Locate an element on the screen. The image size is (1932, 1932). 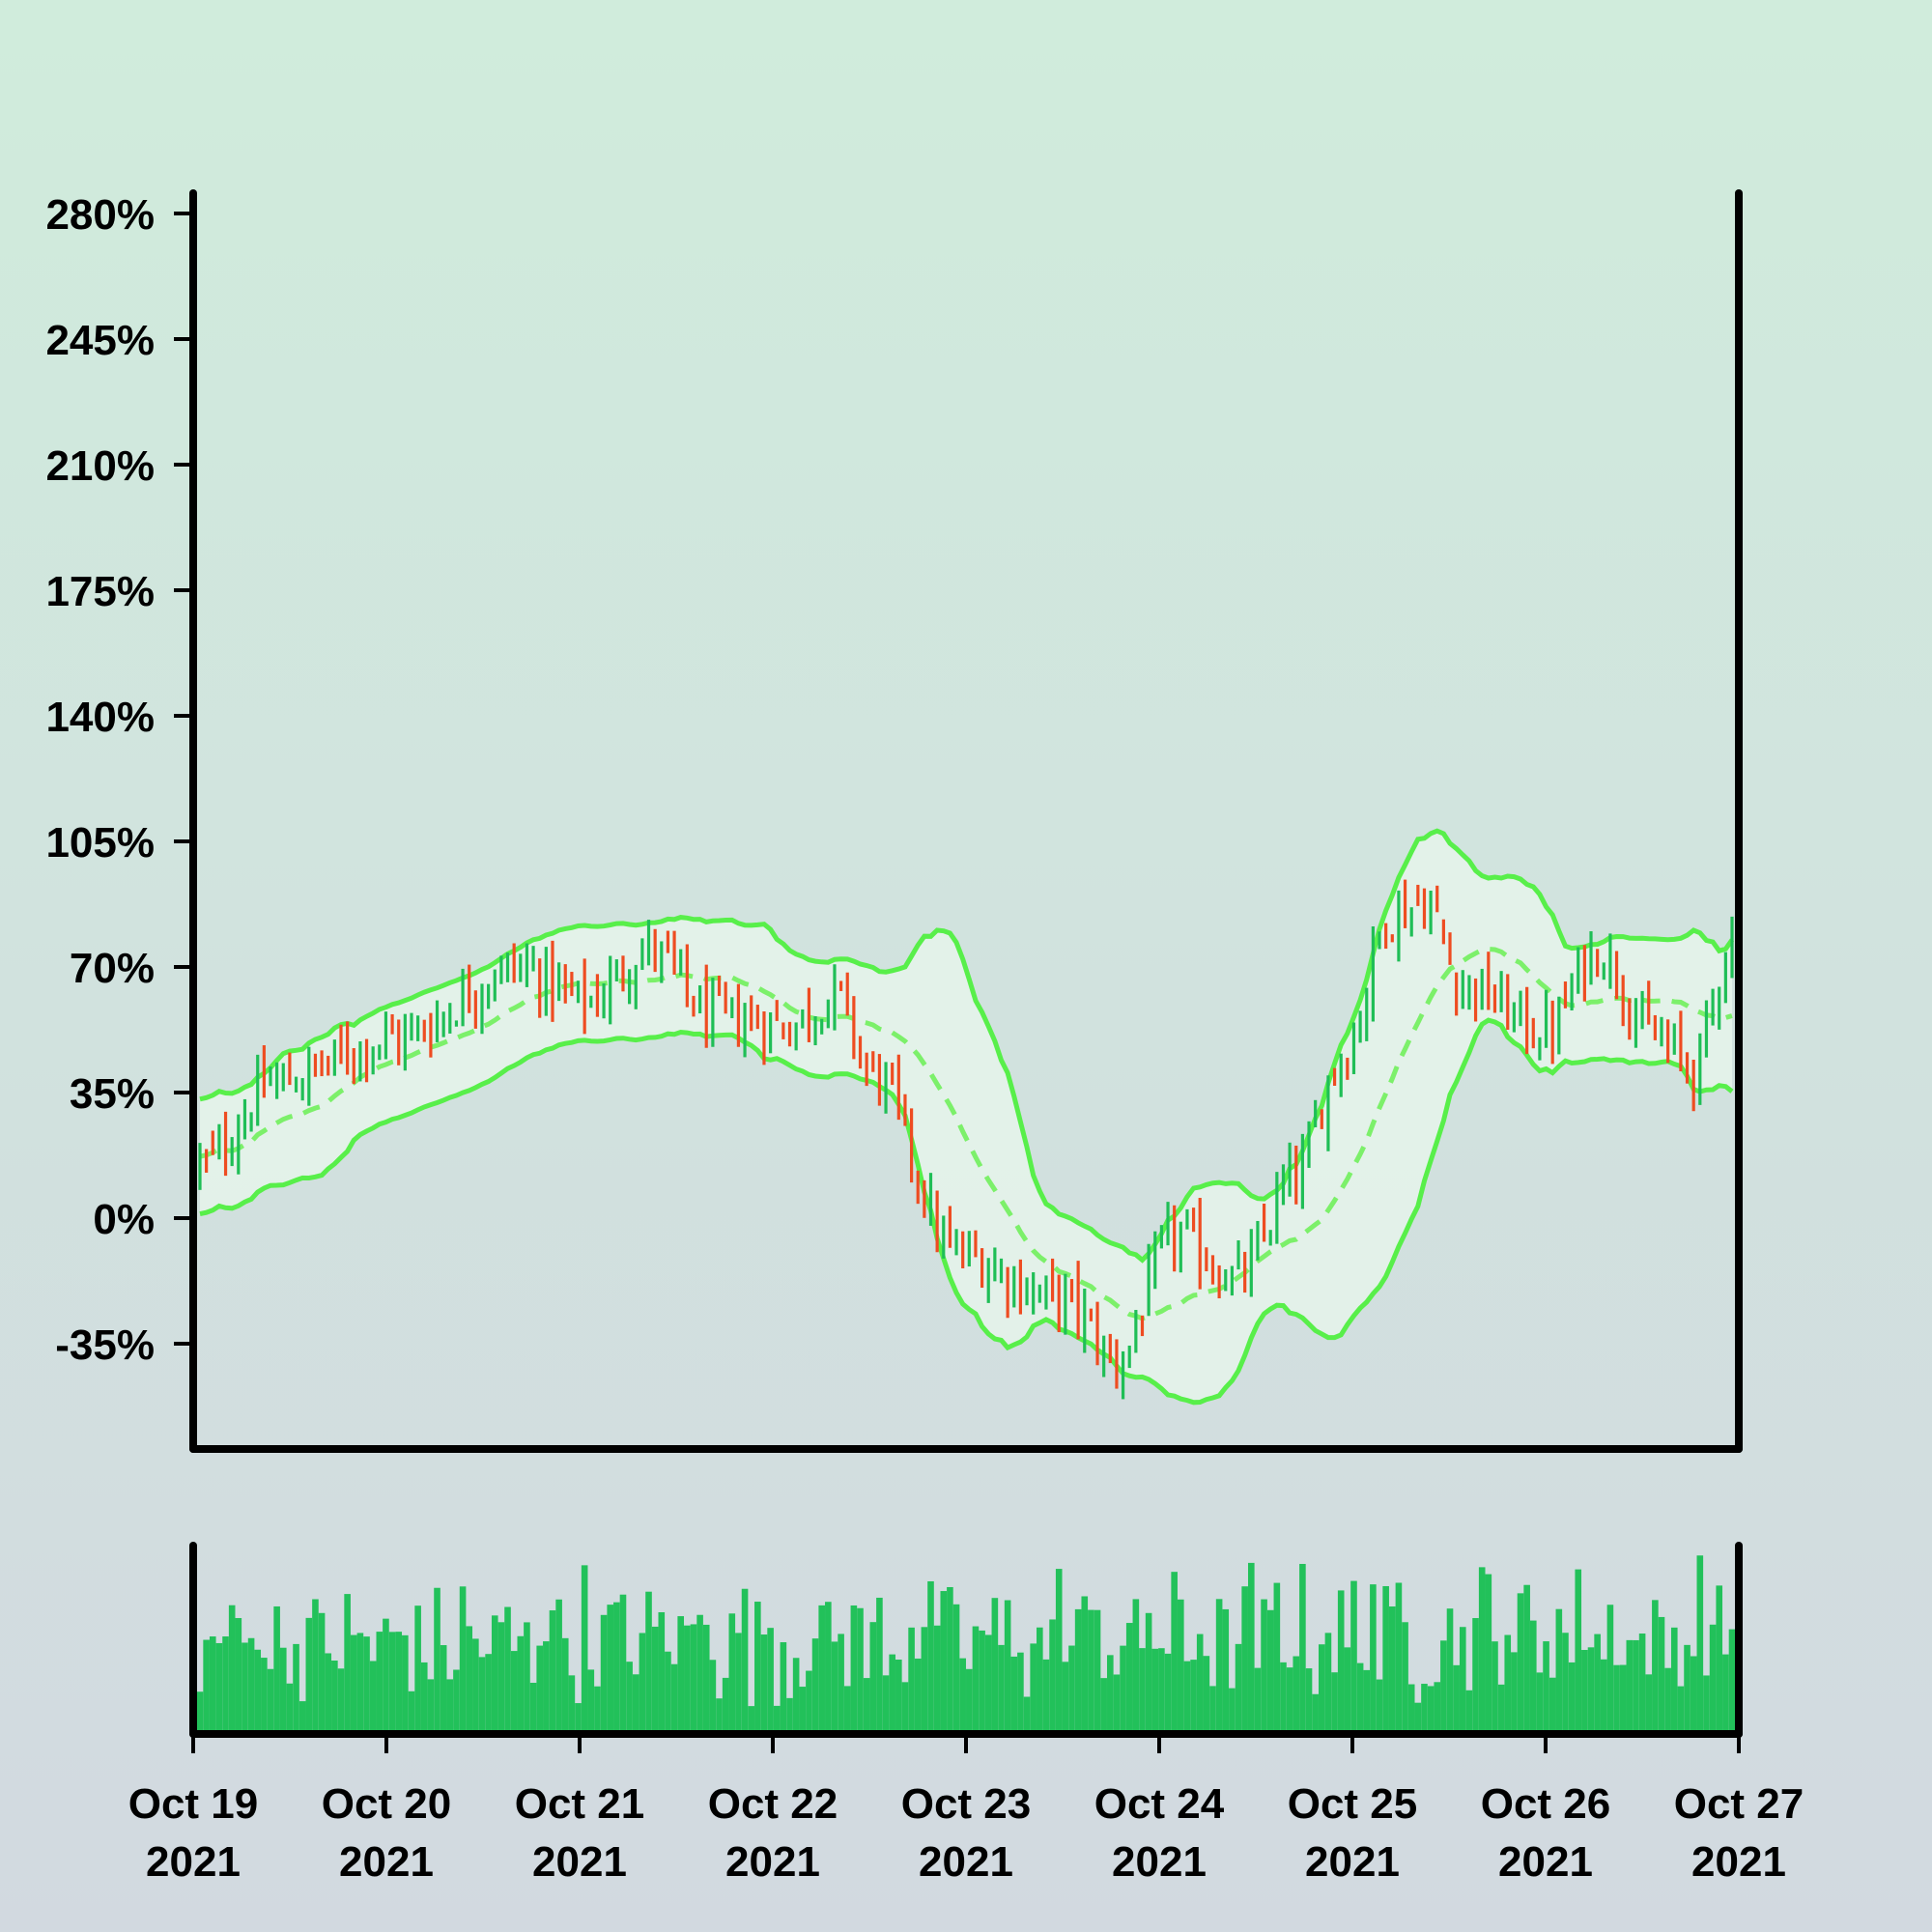
x-tick-label-date: Oct 19 is located at coordinates (193, 1804).